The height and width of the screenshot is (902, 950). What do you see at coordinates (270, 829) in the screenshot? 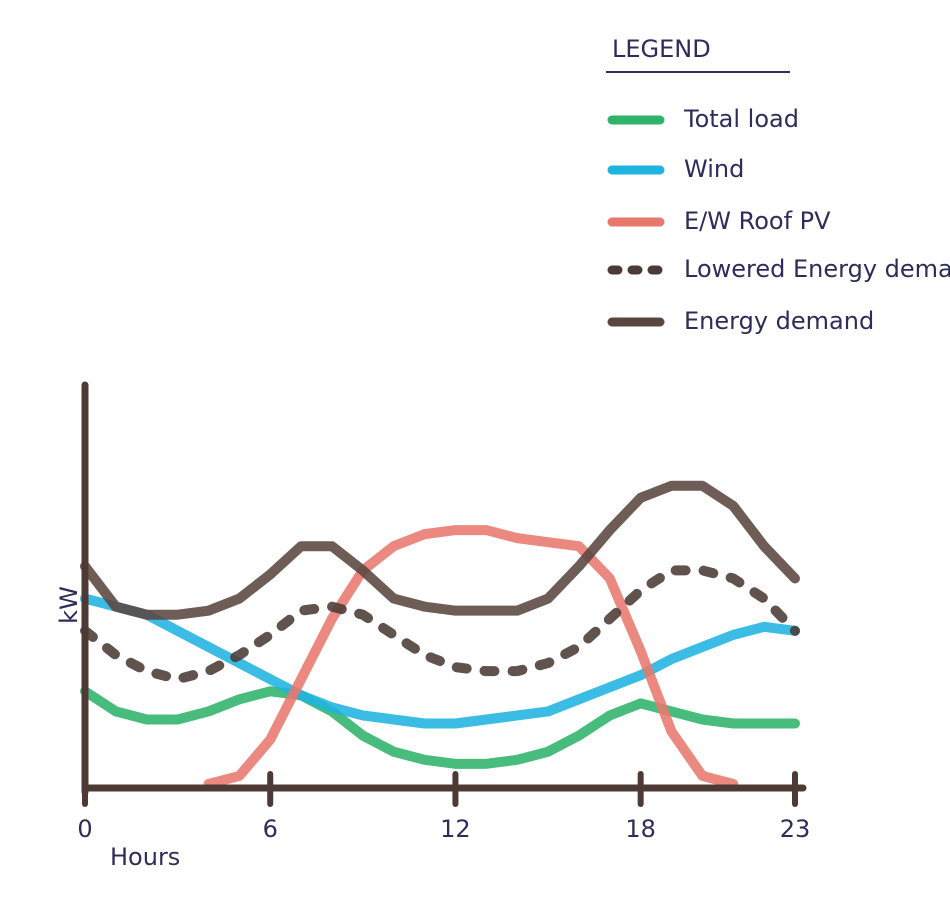
I see `x-tick-label: 6` at bounding box center [270, 829].